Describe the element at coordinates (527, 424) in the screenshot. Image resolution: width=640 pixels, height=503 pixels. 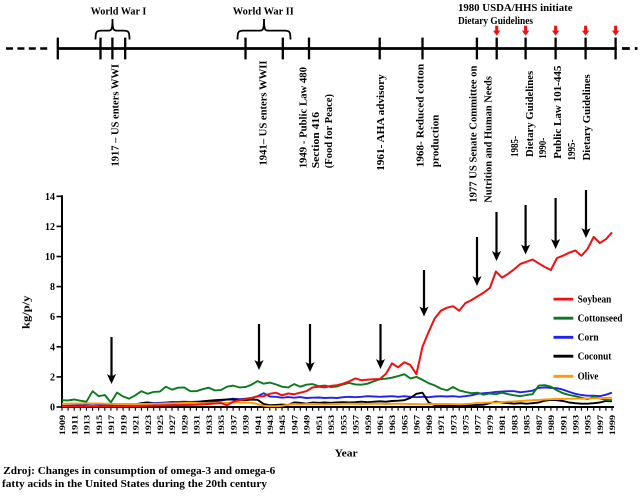
I see `svg-text: 1985` at that location.